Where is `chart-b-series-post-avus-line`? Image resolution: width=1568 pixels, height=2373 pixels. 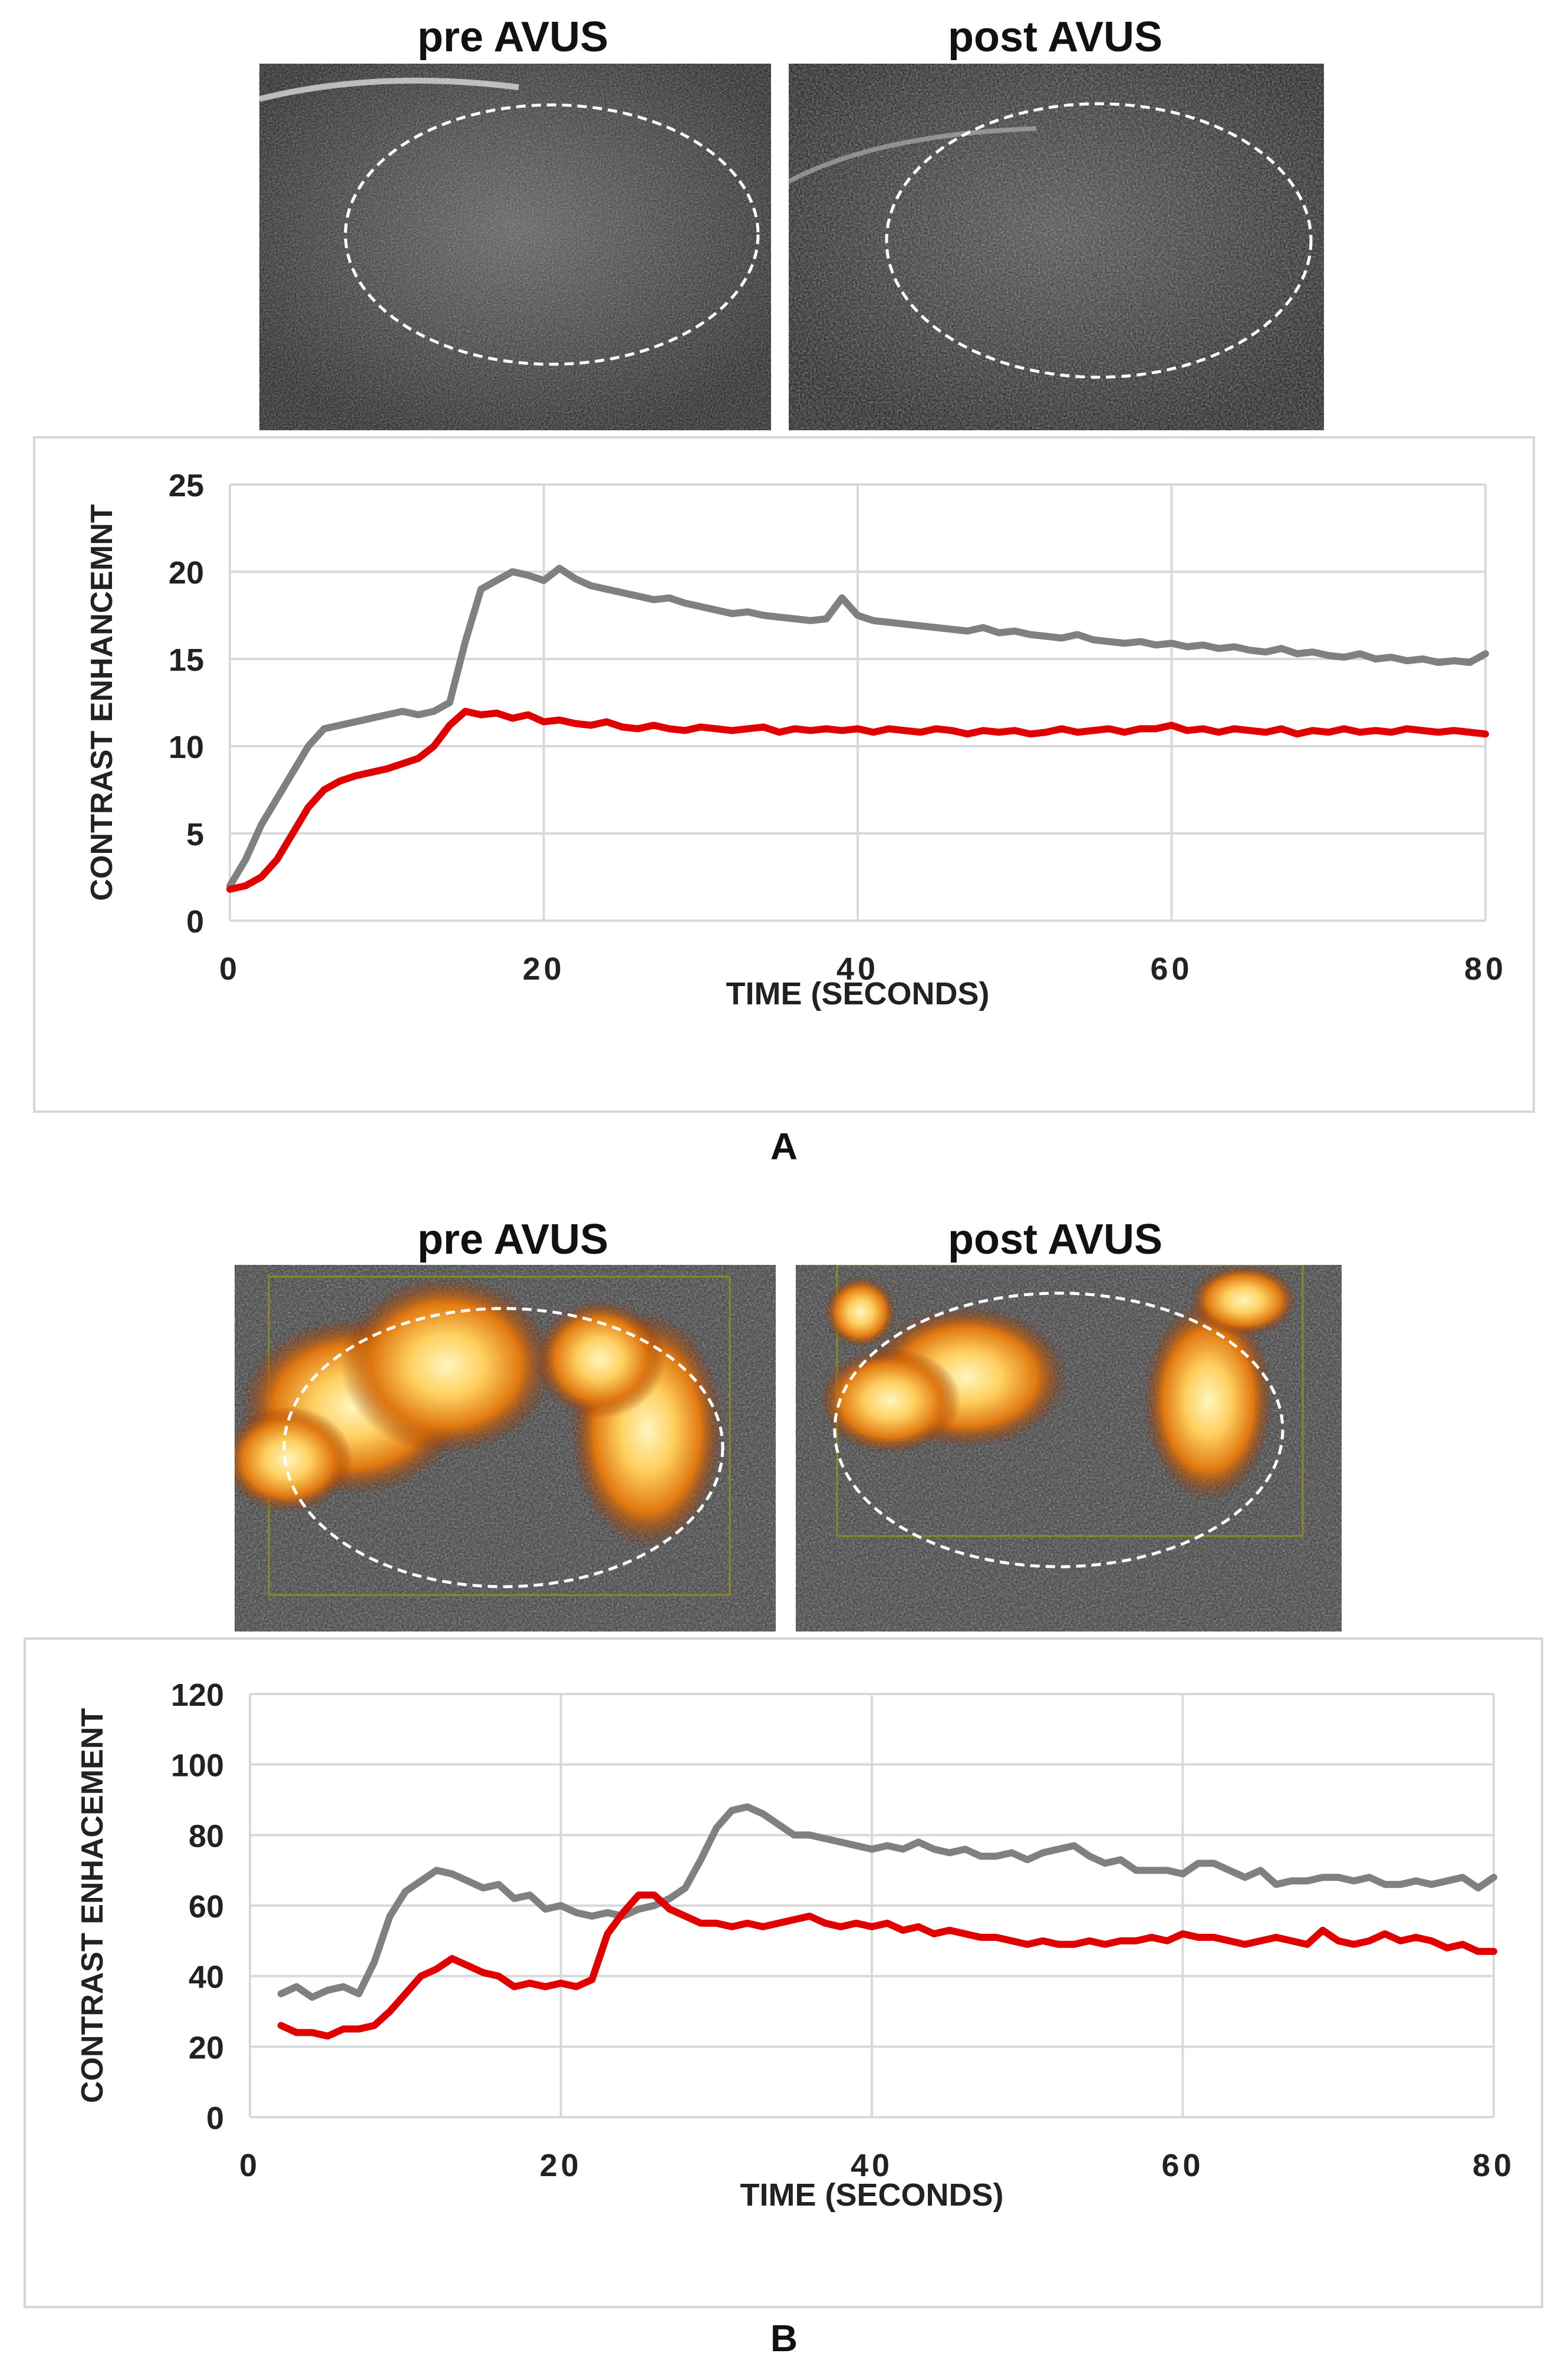 chart-b-series-post-avus-line is located at coordinates (887, 1965).